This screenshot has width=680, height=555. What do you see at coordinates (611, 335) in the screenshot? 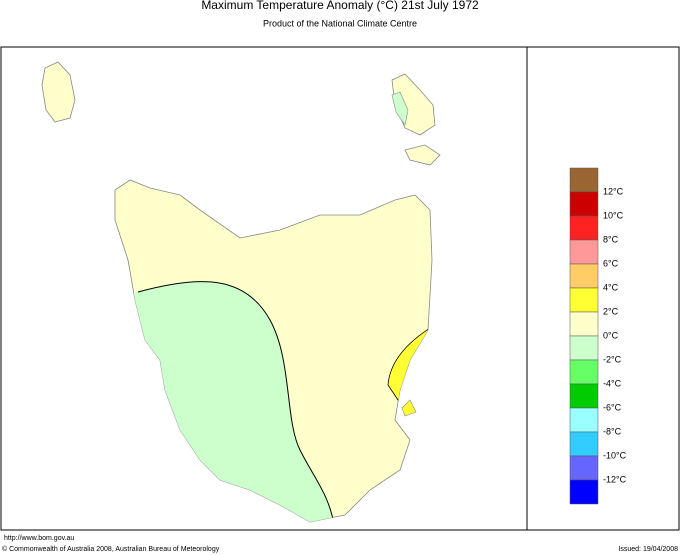
I see `legend-label: 0°C` at bounding box center [611, 335].